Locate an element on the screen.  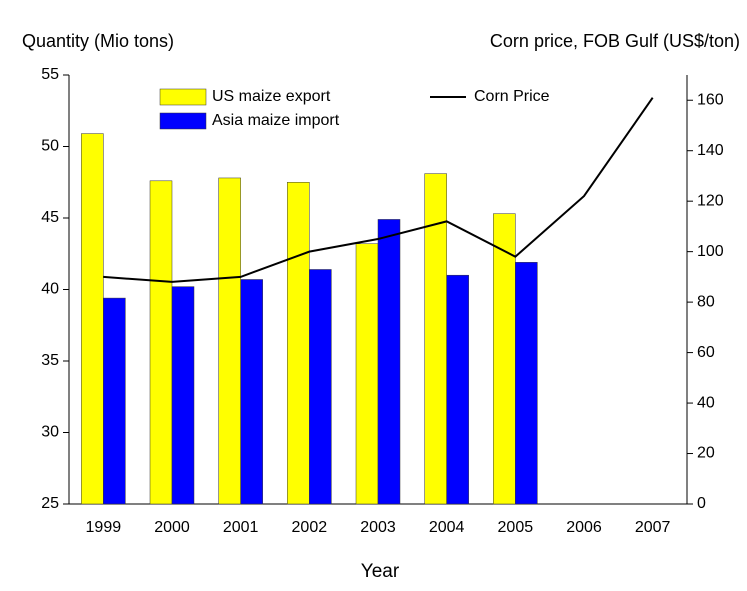
x-tick-label: 2004 is located at coordinates (447, 527).